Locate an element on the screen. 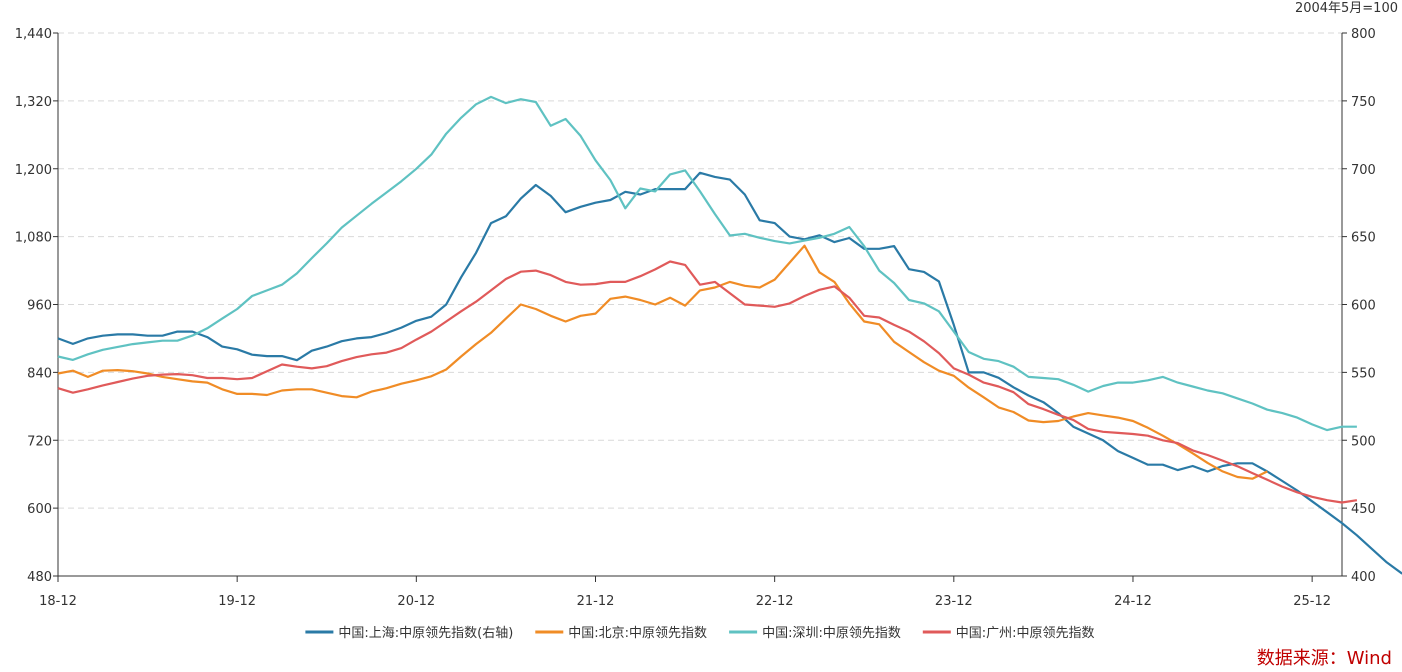 The image size is (1402, 672). x-tick-label: 25-12 is located at coordinates (1312, 601).